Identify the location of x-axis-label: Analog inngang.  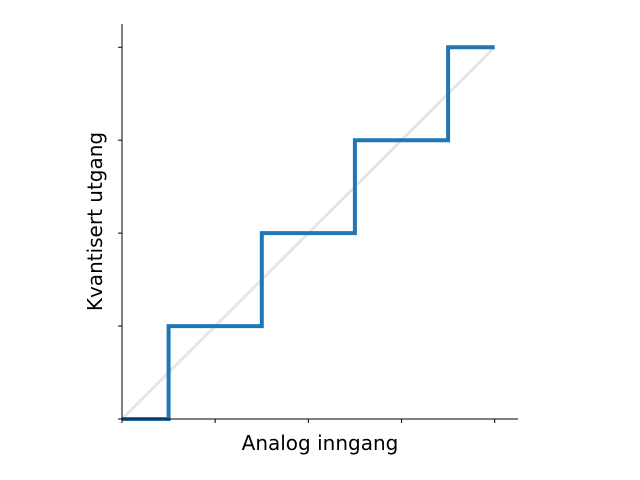
(320, 443).